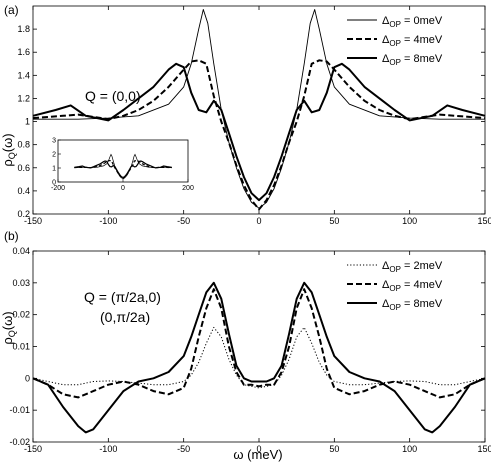 This screenshot has height=466, width=491. Describe the element at coordinates (54, 155) in the screenshot. I see `inset-ytick-label: 2` at that location.